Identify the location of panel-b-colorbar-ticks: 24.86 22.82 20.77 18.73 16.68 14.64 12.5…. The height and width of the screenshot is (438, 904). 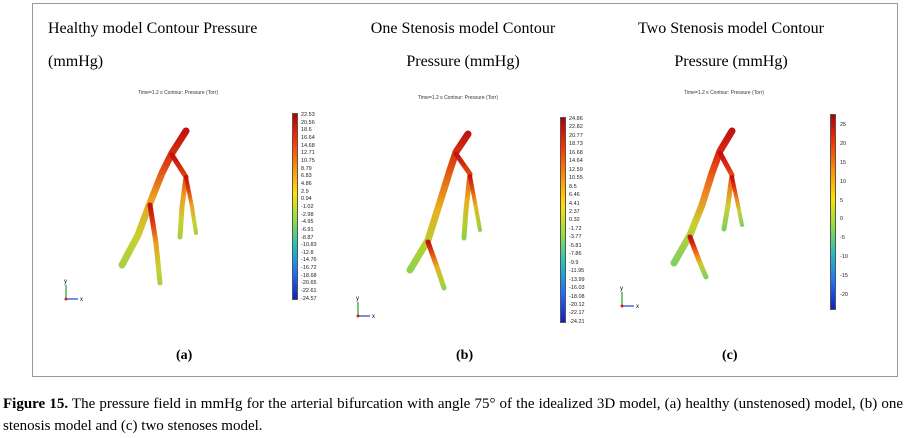
(577, 220).